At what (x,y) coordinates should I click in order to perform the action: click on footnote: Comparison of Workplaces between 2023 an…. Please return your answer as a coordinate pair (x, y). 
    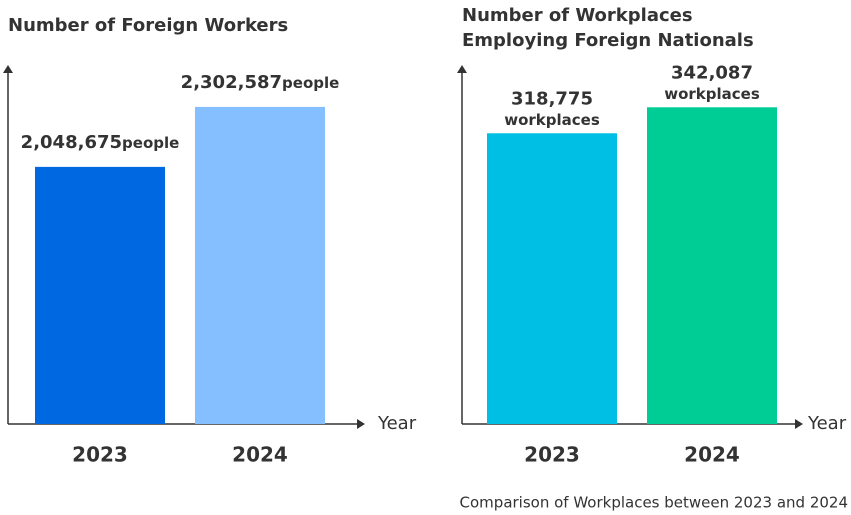
    Looking at the image, I should click on (654, 503).